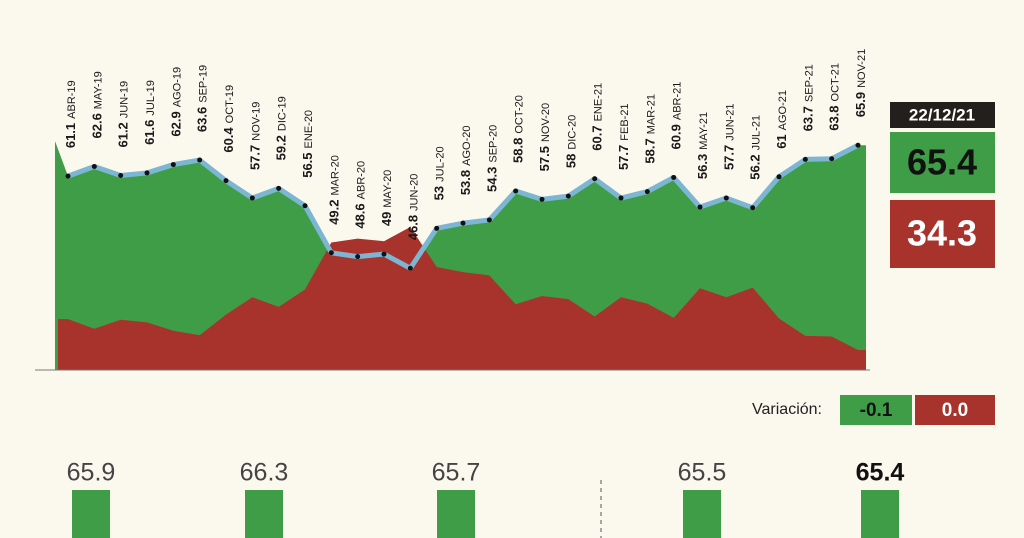  What do you see at coordinates (876, 410) in the screenshot?
I see `variation-value: -0.1` at bounding box center [876, 410].